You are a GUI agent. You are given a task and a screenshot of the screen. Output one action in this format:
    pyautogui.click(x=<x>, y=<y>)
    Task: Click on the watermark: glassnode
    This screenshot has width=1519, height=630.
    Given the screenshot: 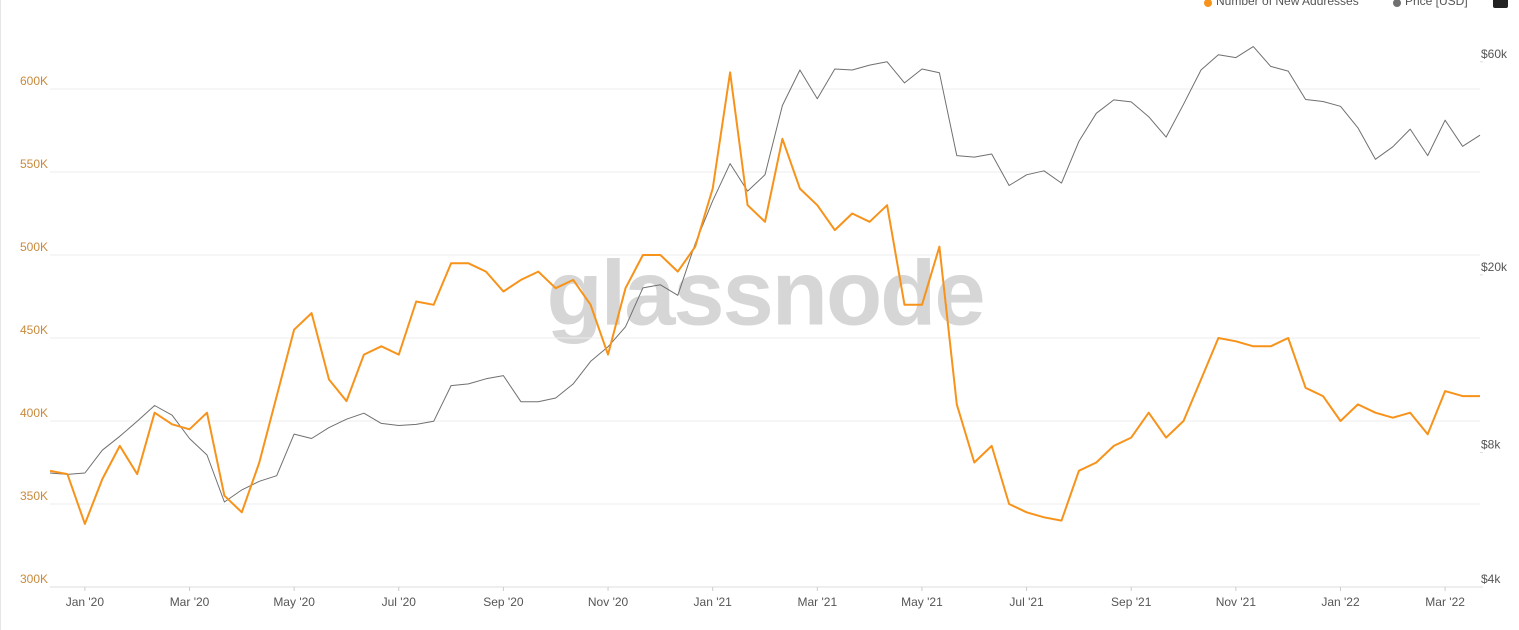 What is the action you would take?
    pyautogui.click(x=764, y=293)
    